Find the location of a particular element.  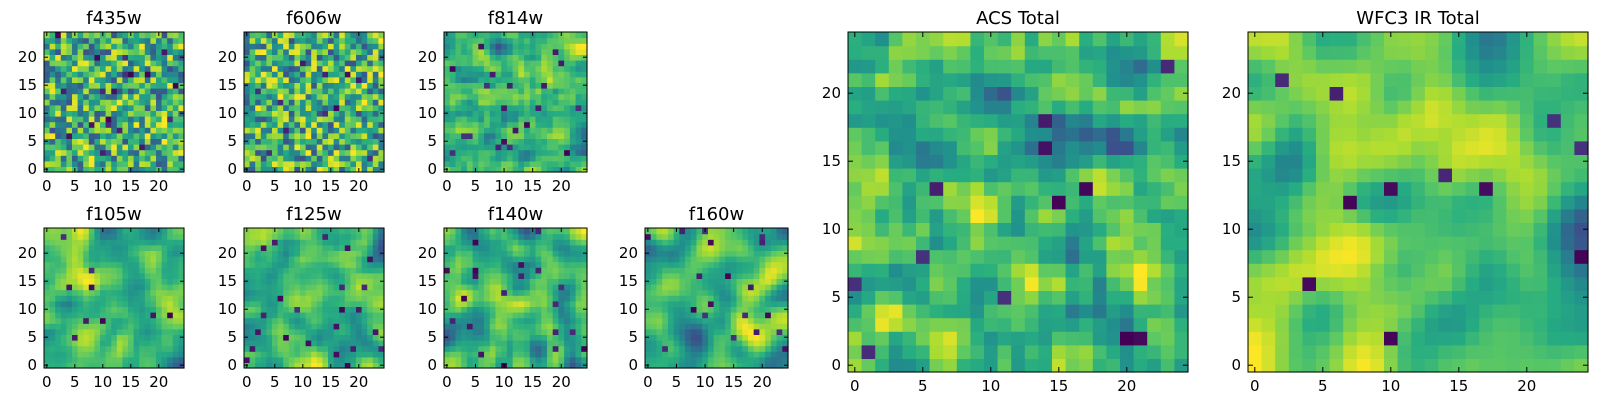

panel-title: f160w is located at coordinates (716, 214).